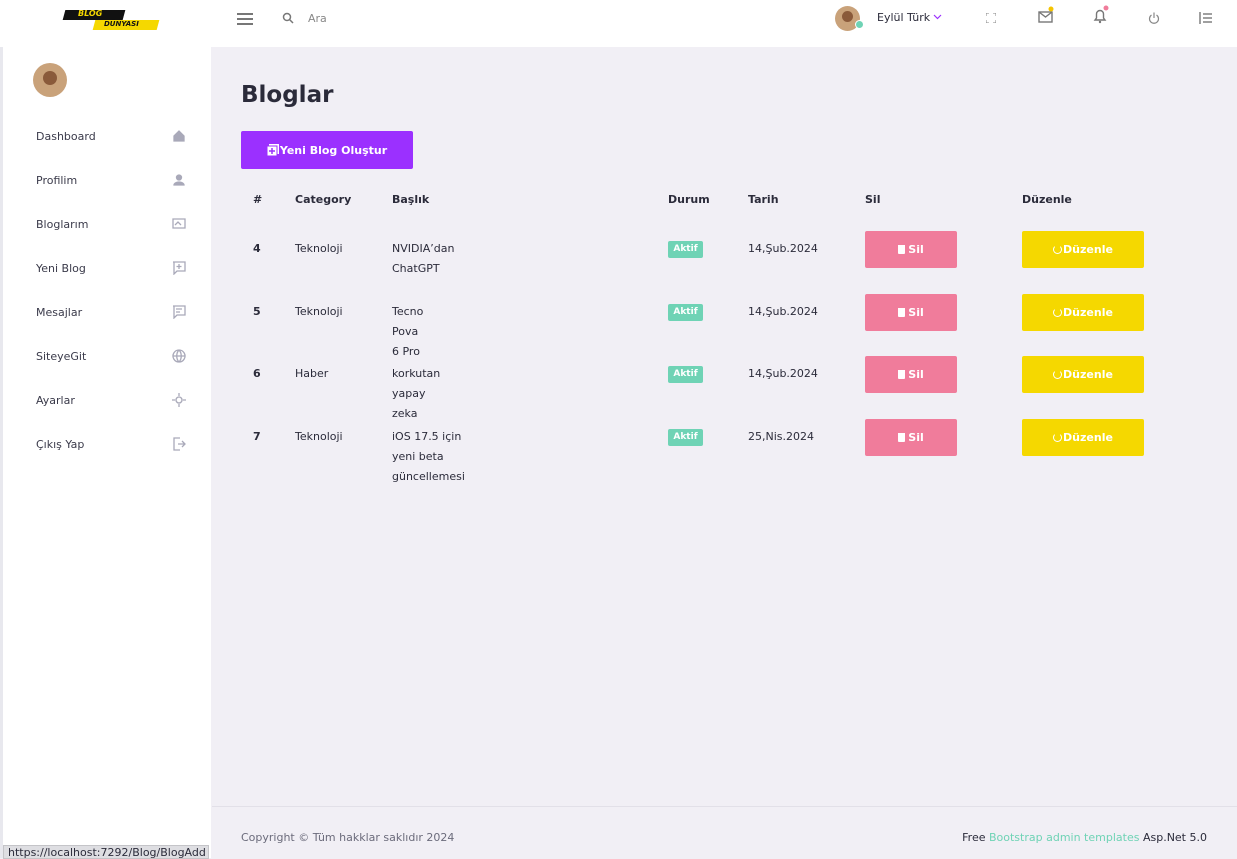 This screenshot has width=1237, height=859. Describe the element at coordinates (937, 17) in the screenshot. I see `user-caret` at that location.